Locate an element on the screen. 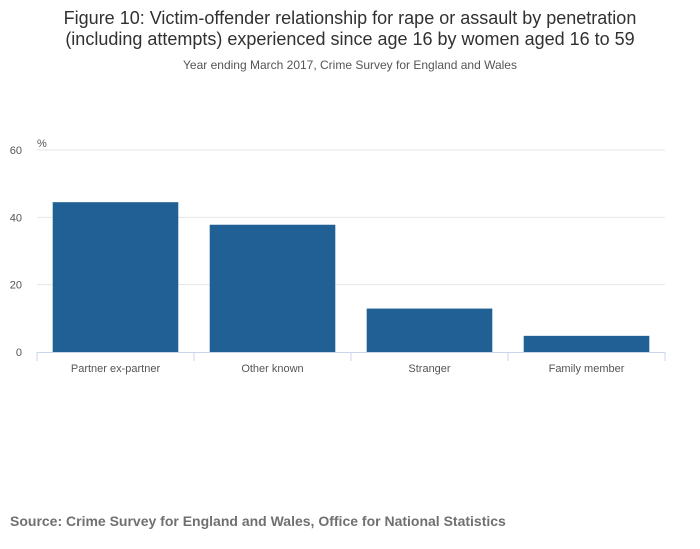 This screenshot has width=700, height=549. x-tick-label: Other known is located at coordinates (272, 369).